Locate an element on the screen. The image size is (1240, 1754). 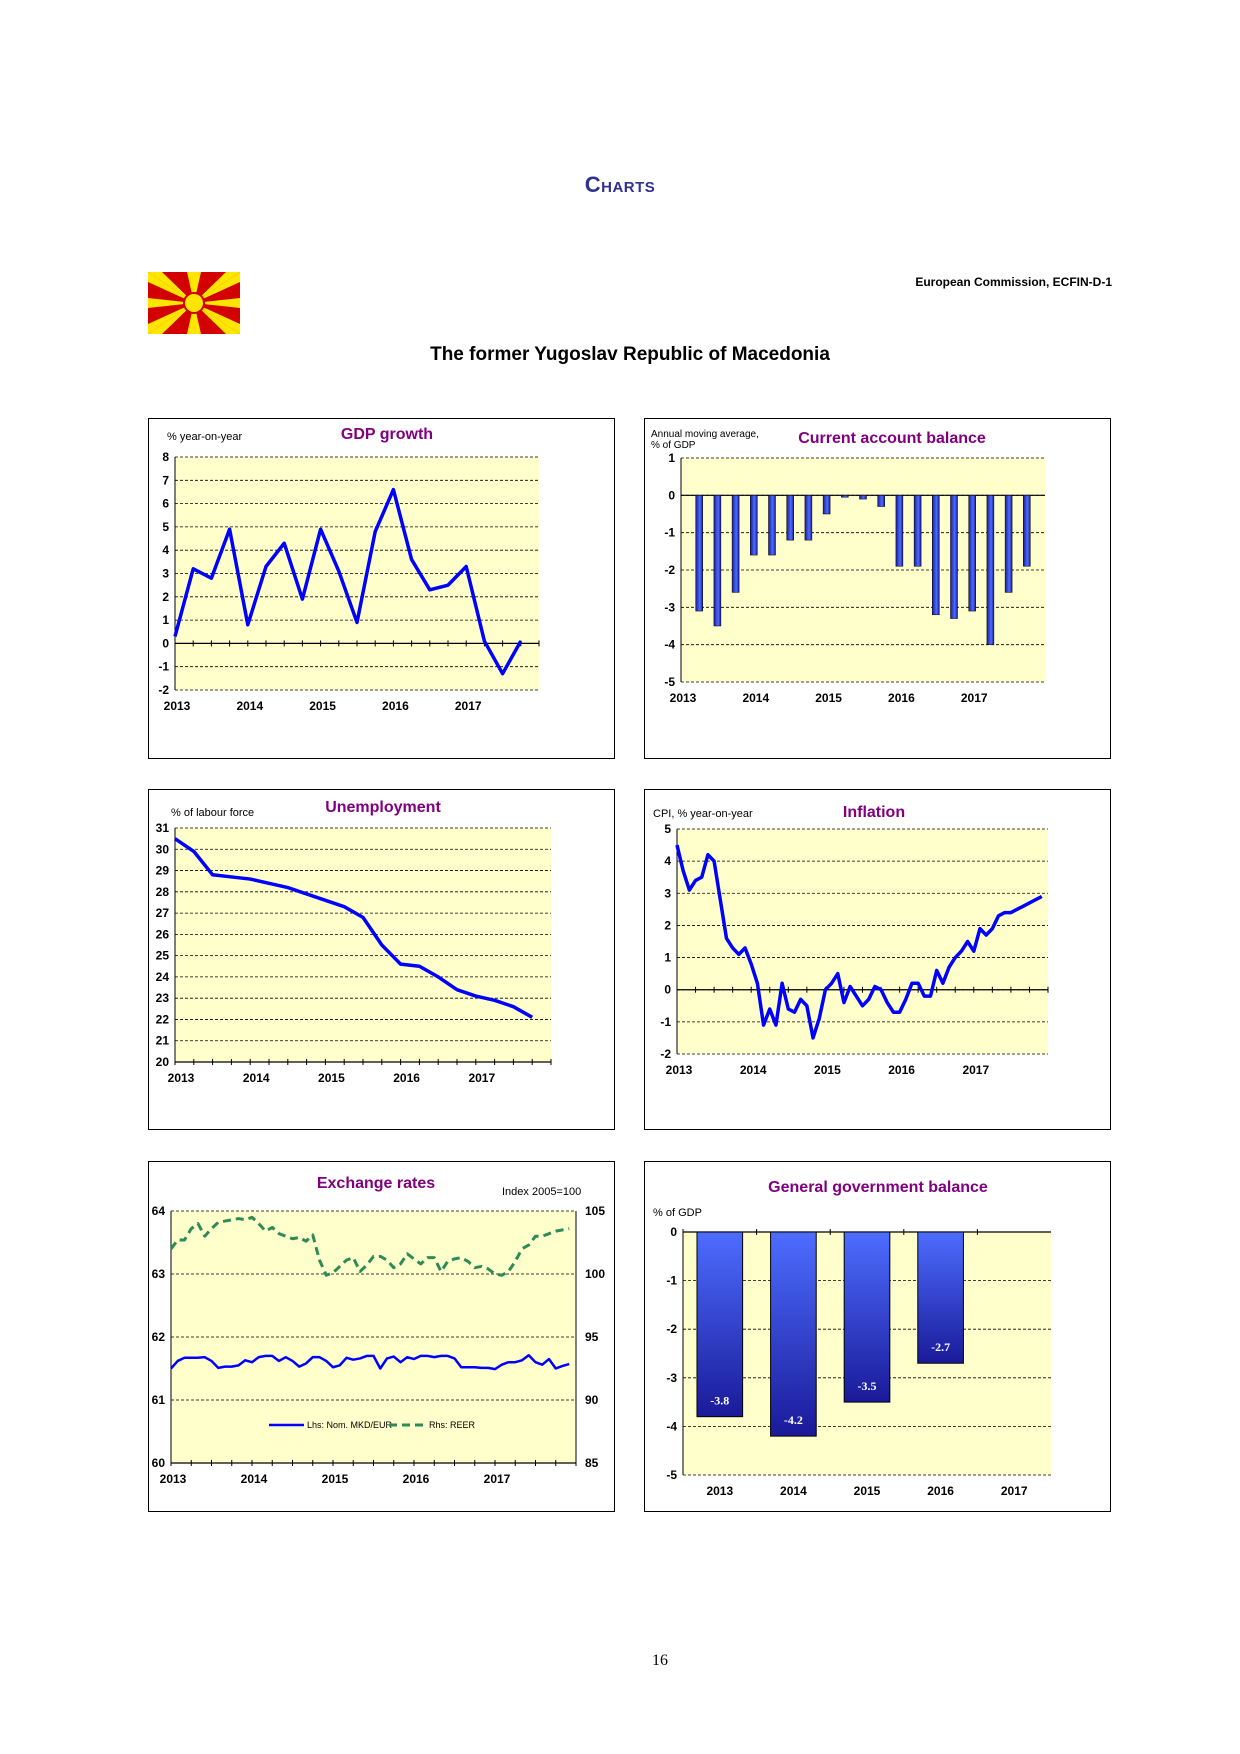
y-tick-label: 60 is located at coordinates (159, 1463).